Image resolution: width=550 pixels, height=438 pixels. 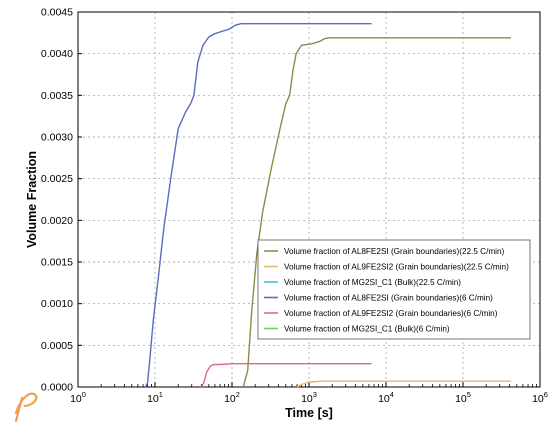 I want to click on x-tick-label: 10³, so click(x=309, y=397).